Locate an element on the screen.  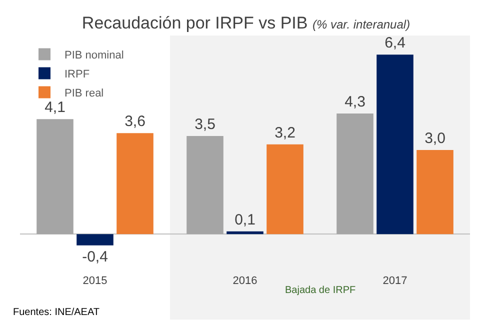
data-label: 4,3 is located at coordinates (355, 102).